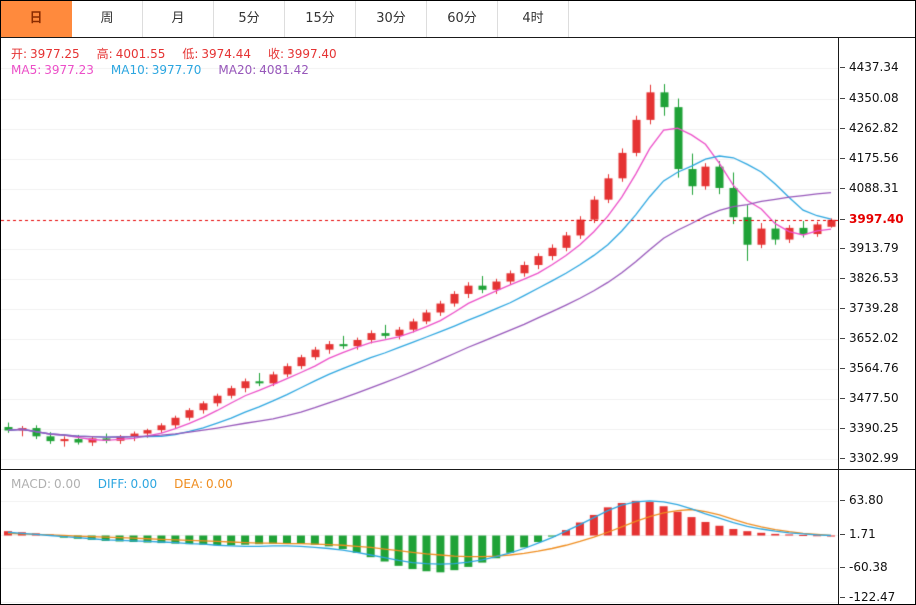  I want to click on y-axis-label: 4350.08, so click(869, 98).